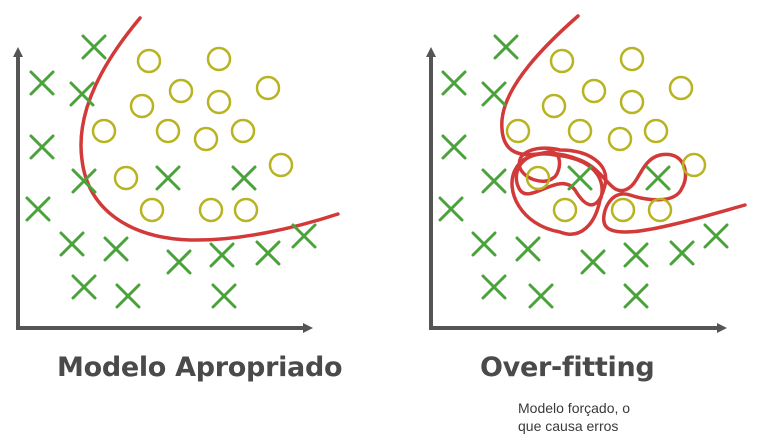 The image size is (760, 448). Describe the element at coordinates (200, 367) in the screenshot. I see `left-panel-title: Modelo Apropriado` at that location.